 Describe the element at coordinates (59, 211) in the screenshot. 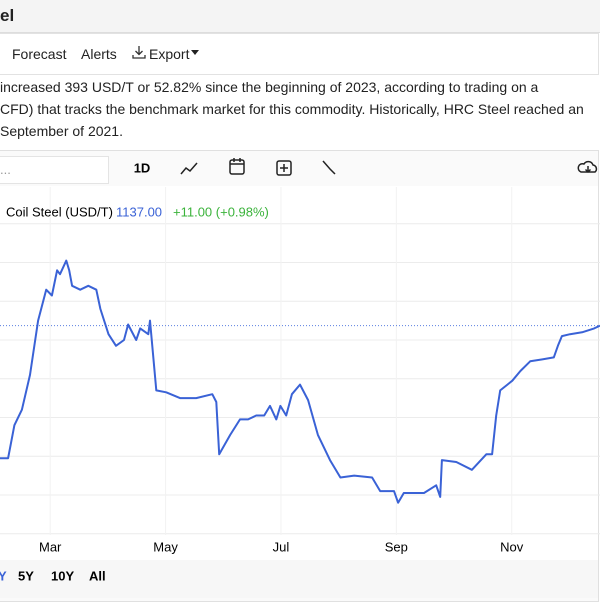

I see `legend-name: Coil Steel (USD/T)` at that location.